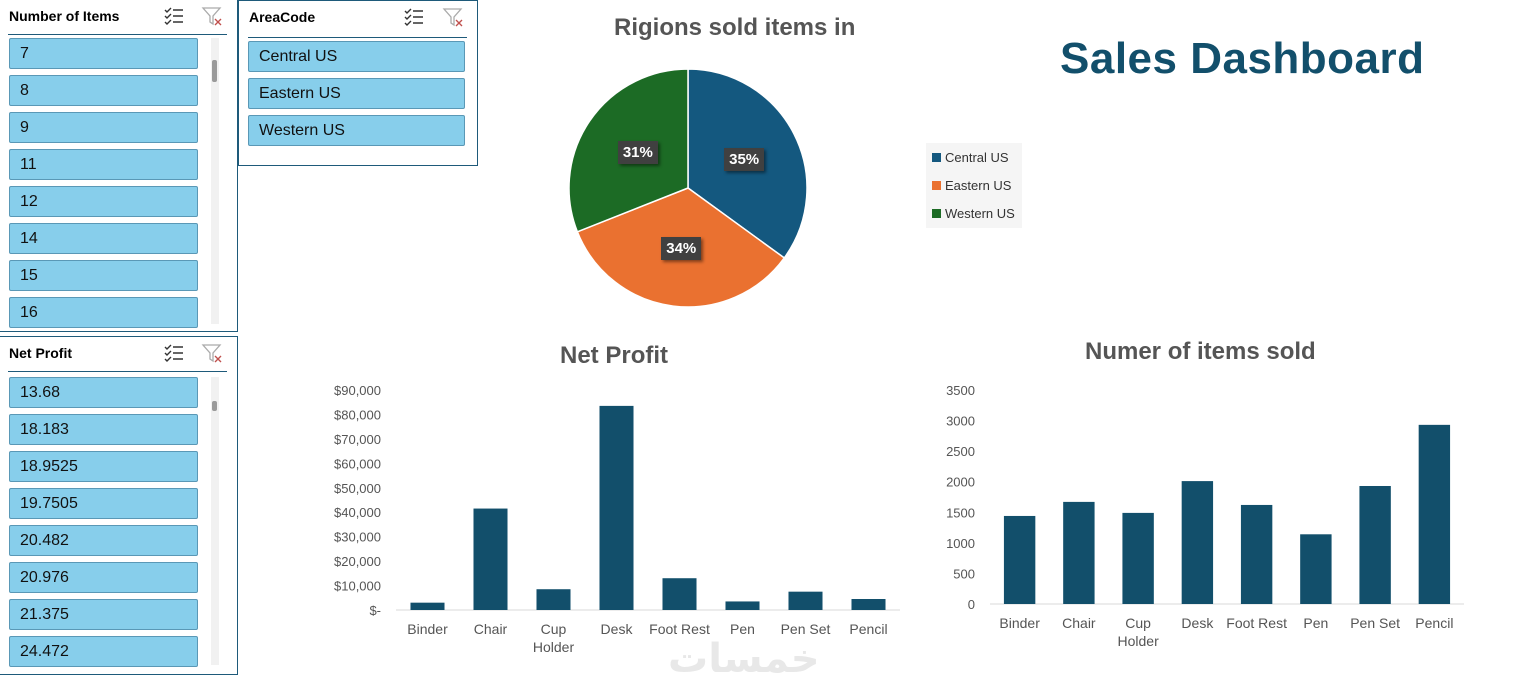 Image resolution: width=1521 pixels, height=689 pixels. I want to click on slicer-item: 19.7505, so click(103, 503).